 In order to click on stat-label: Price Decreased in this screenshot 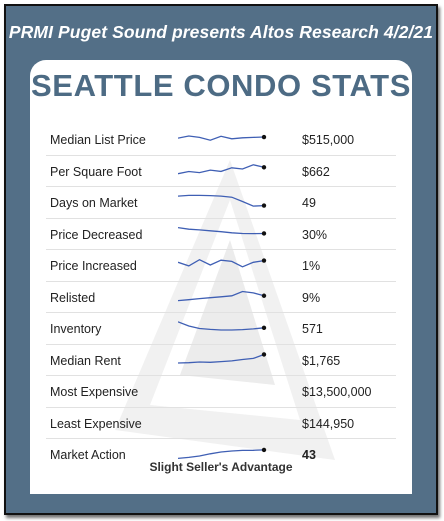, I will do `click(96, 234)`.